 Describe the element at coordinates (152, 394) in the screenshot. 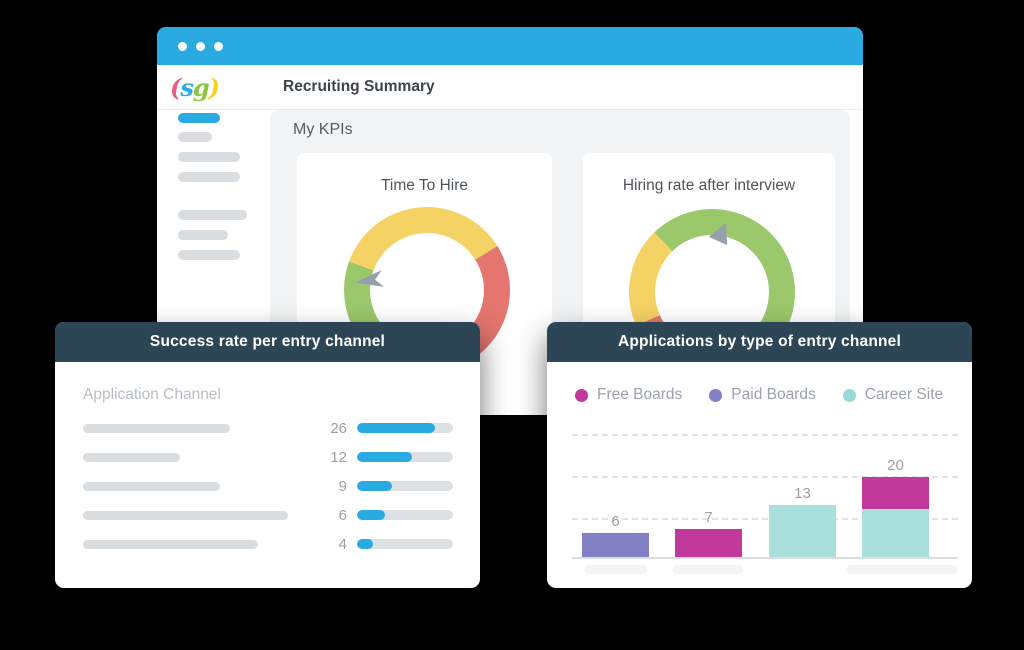

I see `application-channel-label: Application Channel` at that location.